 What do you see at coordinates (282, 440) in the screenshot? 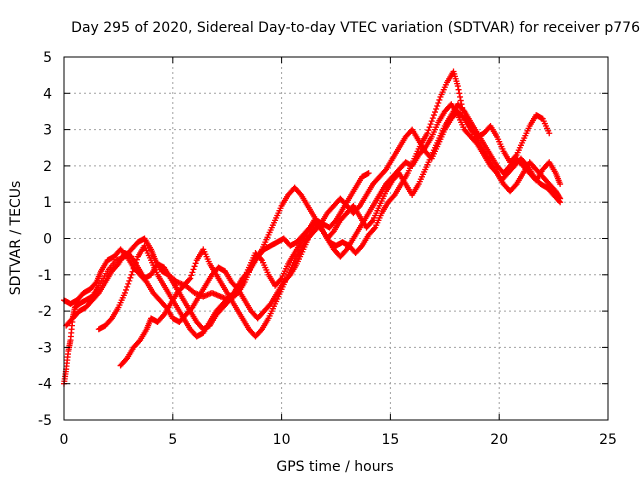
I see `x-tick-label: 10` at bounding box center [282, 440].